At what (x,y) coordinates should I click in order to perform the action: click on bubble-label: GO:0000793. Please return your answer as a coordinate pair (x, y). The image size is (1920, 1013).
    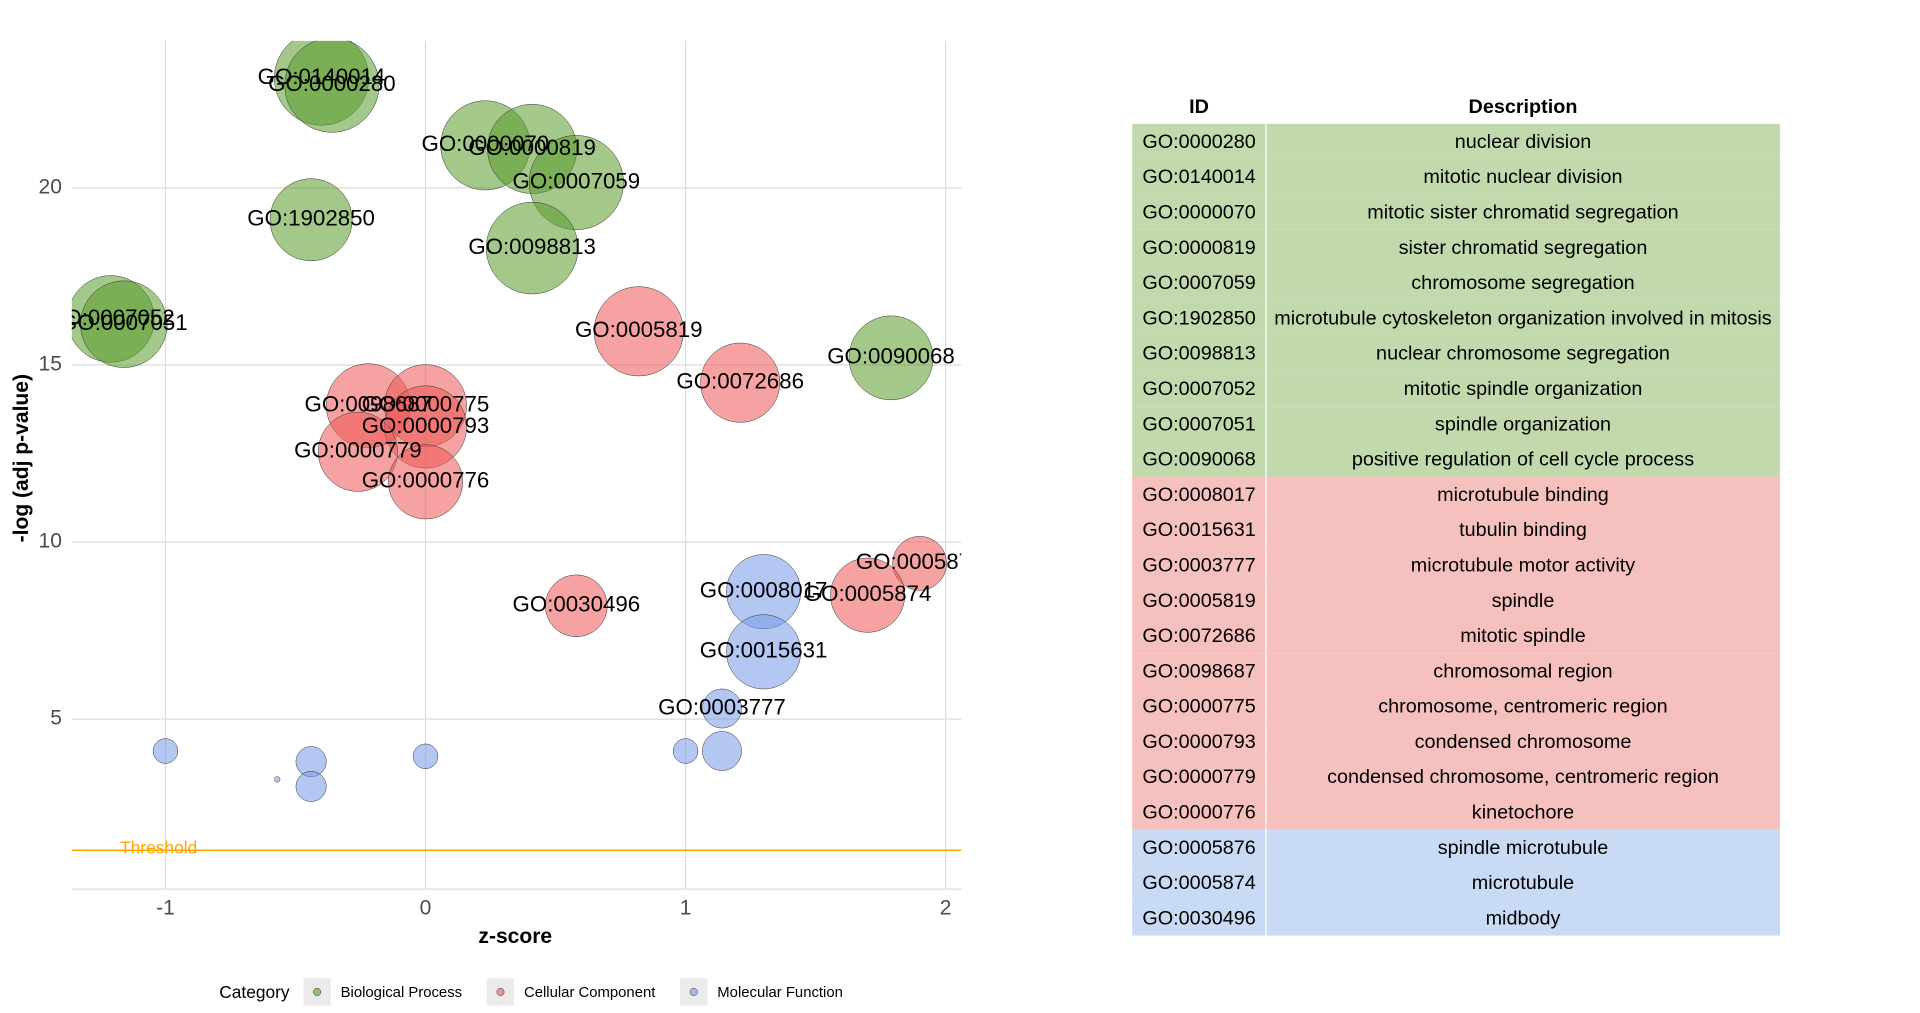
    Looking at the image, I should click on (426, 425).